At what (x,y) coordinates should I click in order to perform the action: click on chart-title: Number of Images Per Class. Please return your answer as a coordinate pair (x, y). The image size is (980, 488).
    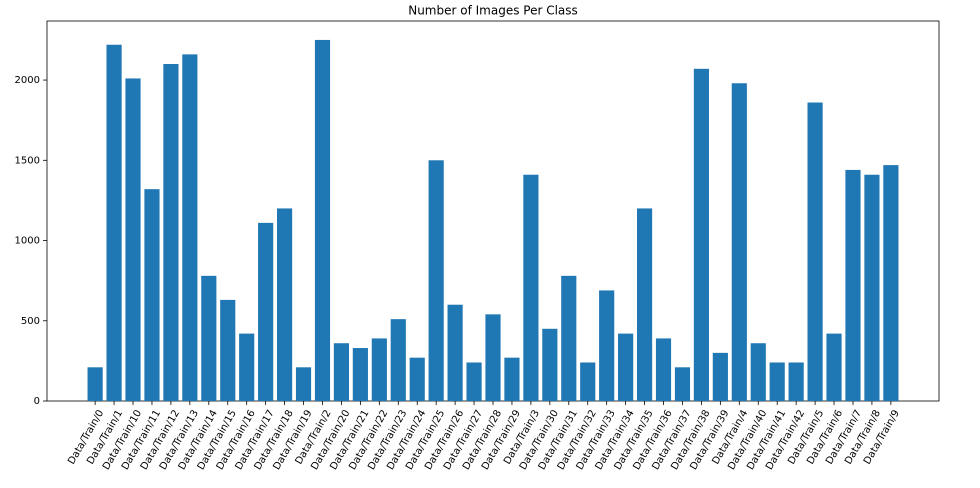
    Looking at the image, I should click on (493, 11).